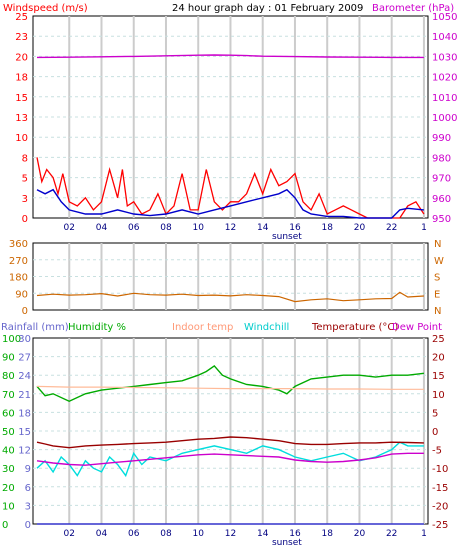  Describe the element at coordinates (435, 413) in the screenshot. I see `temperature-tick-label: 5` at that location.